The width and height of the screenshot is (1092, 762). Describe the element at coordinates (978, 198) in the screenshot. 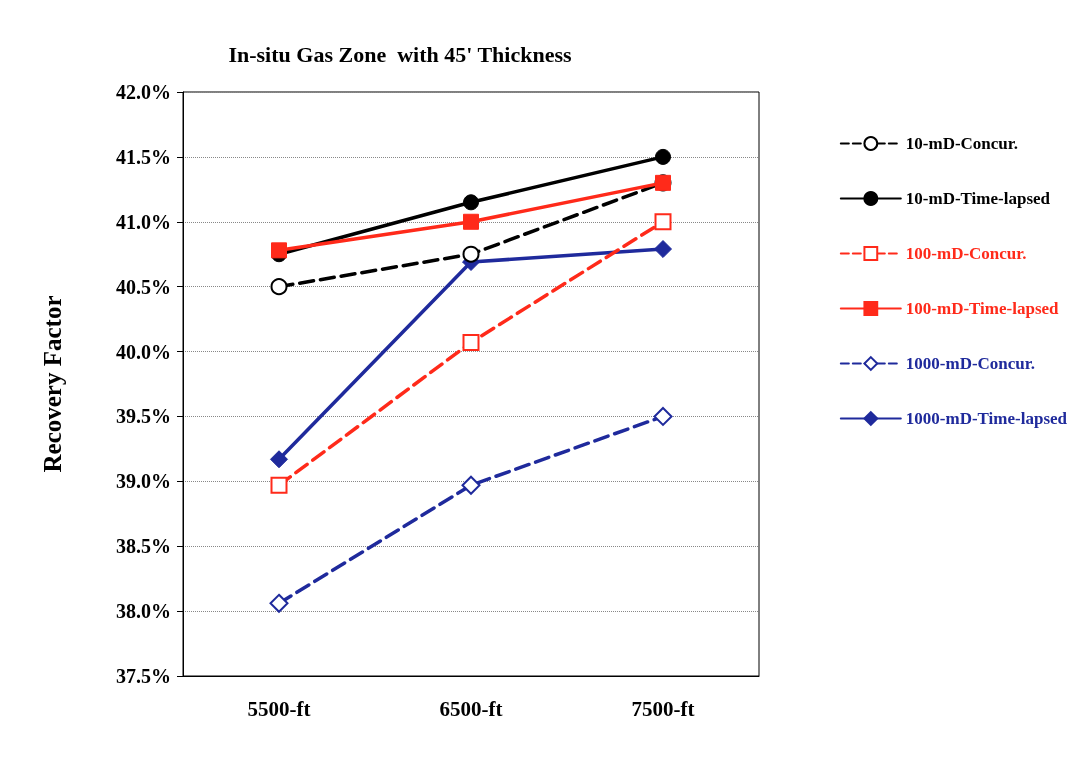

I see `legend-label: 10-mD-Time-lapsed` at that location.